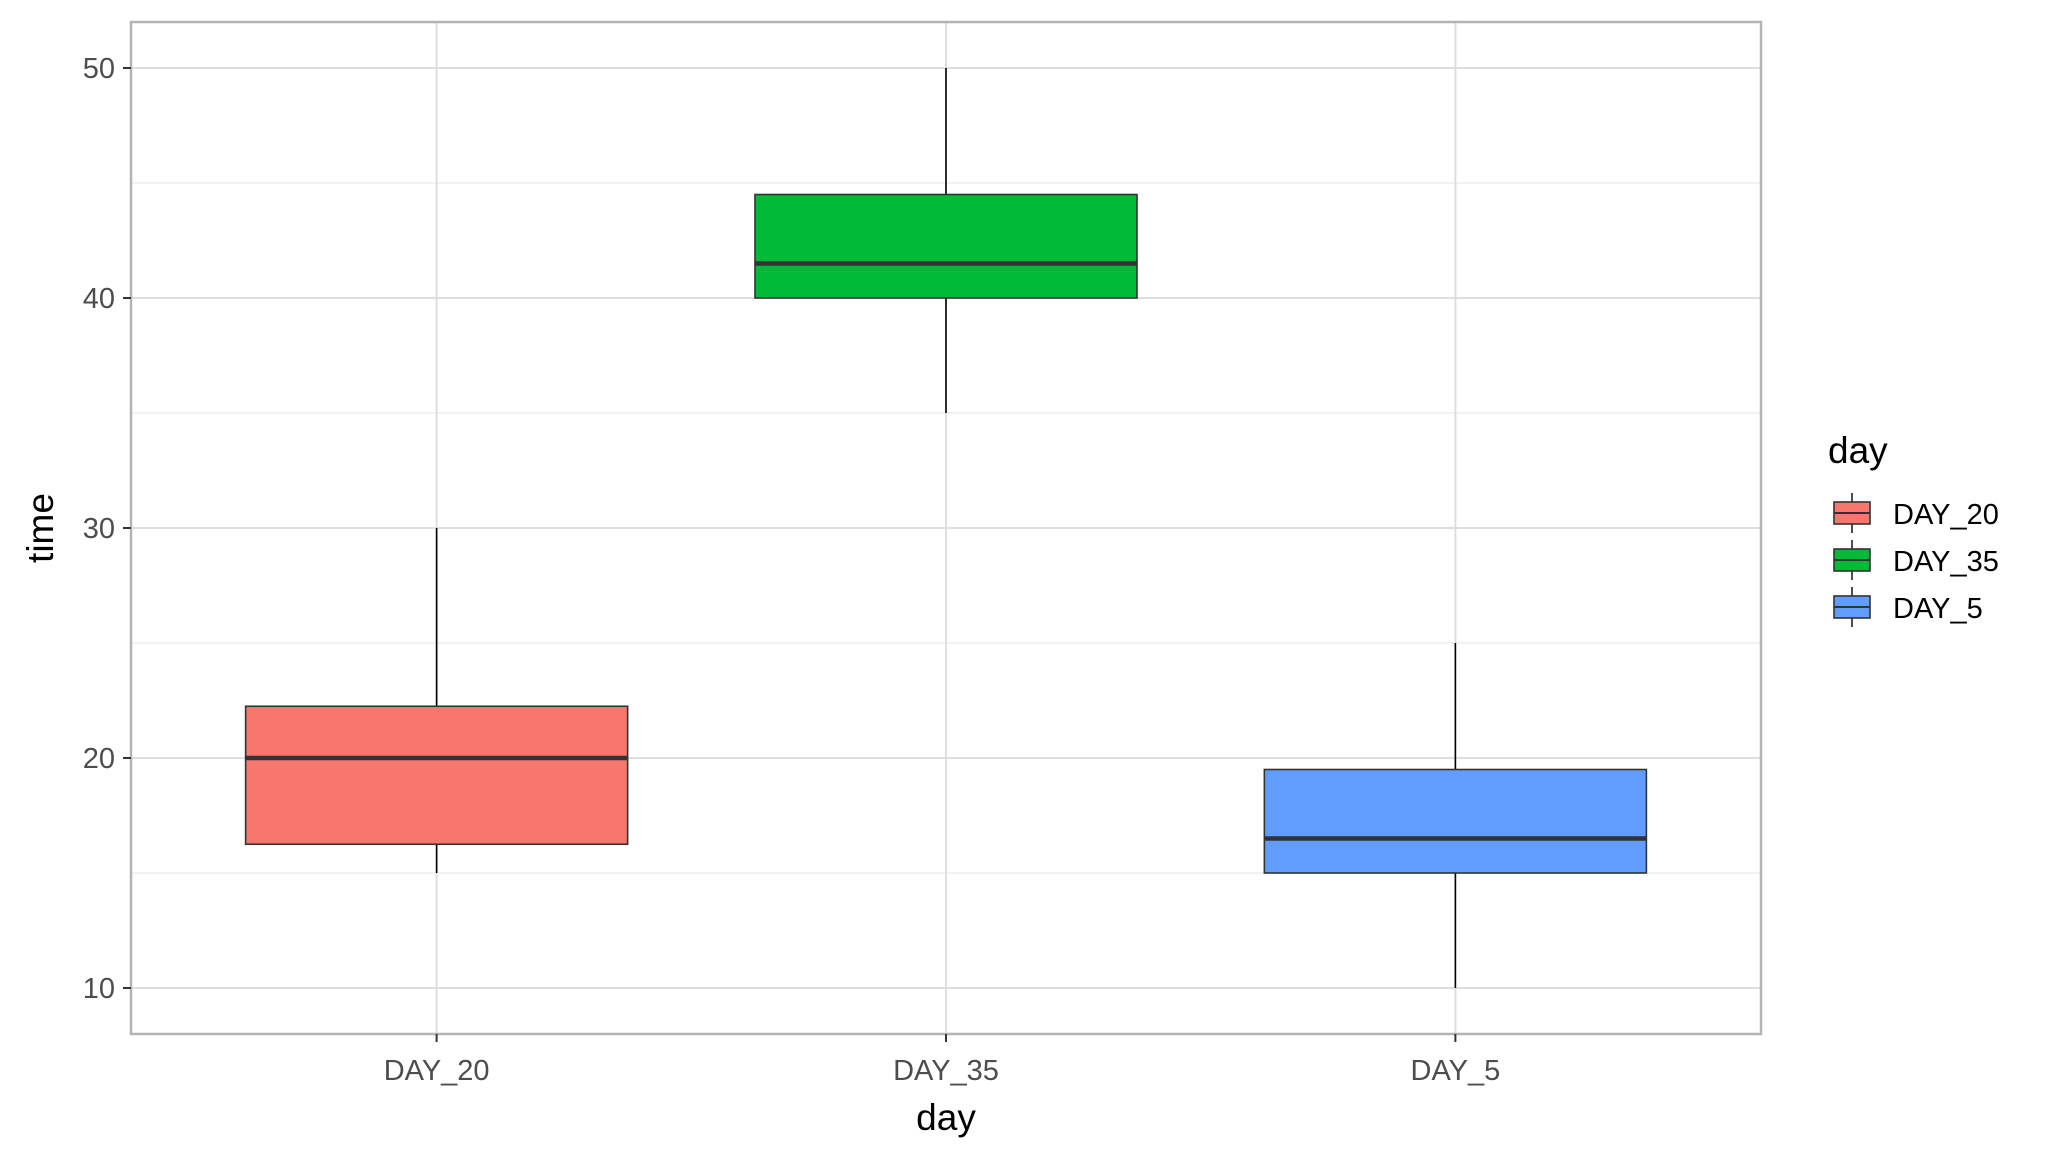  Describe the element at coordinates (99, 529) in the screenshot. I see `y-tick-label: 30` at that location.